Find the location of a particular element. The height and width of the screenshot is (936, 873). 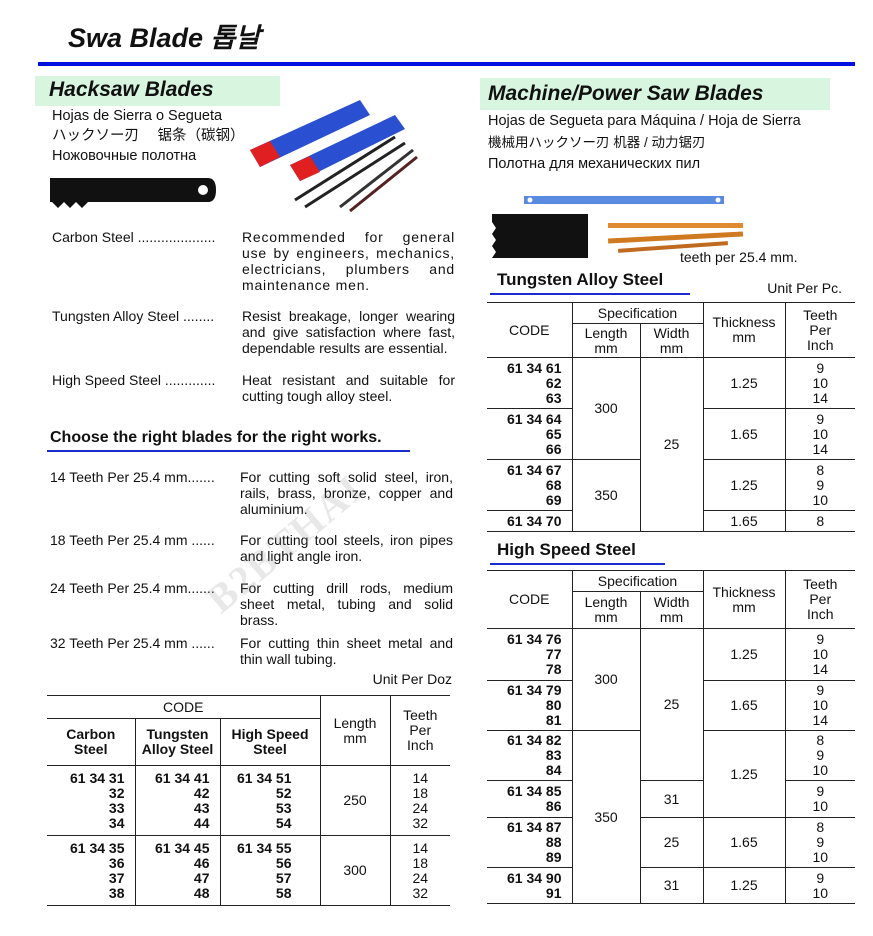

machine-subtitle-jp: 機械用ハックソー刃 机器 / 动力锯刃 is located at coordinates (597, 142).